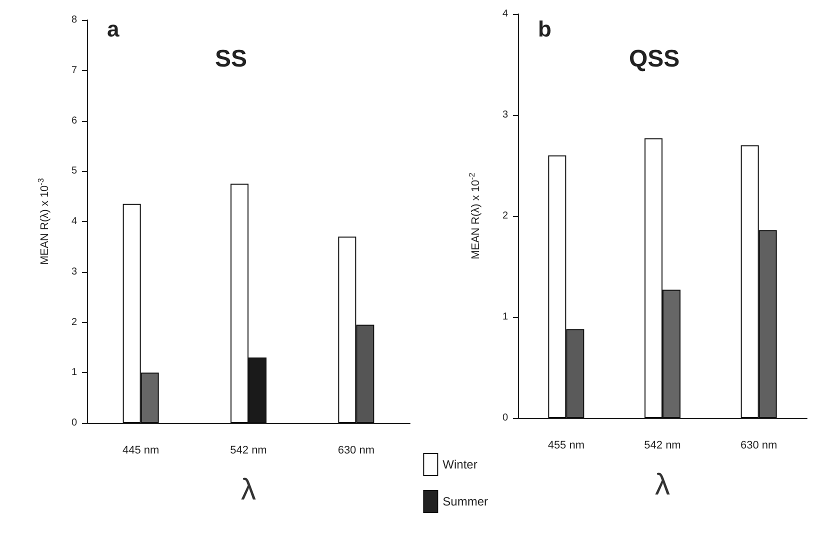 The image size is (817, 536). What do you see at coordinates (74, 70) in the screenshot?
I see `y-tick-label: 7` at bounding box center [74, 70].